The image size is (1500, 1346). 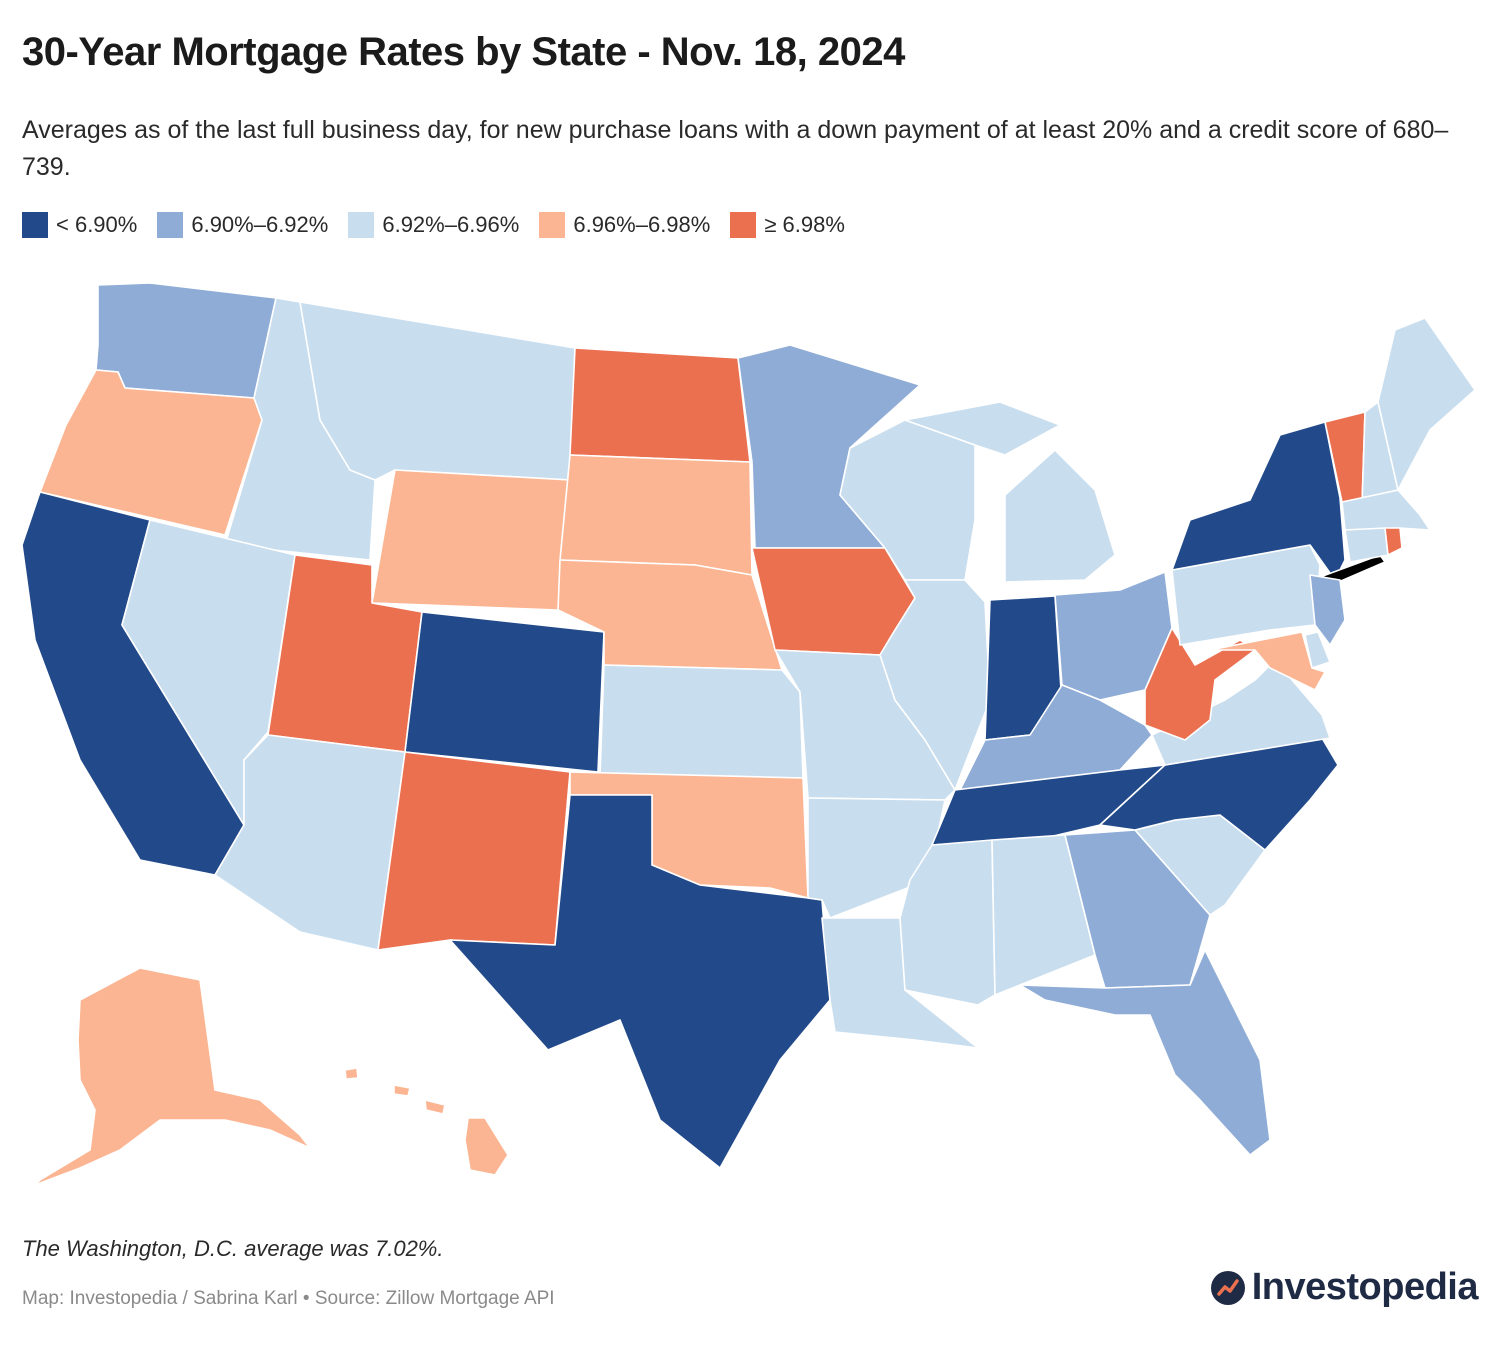 What do you see at coordinates (233, 1248) in the screenshot?
I see `dc-note: The Washington, D.C. average was 7.02%.` at bounding box center [233, 1248].